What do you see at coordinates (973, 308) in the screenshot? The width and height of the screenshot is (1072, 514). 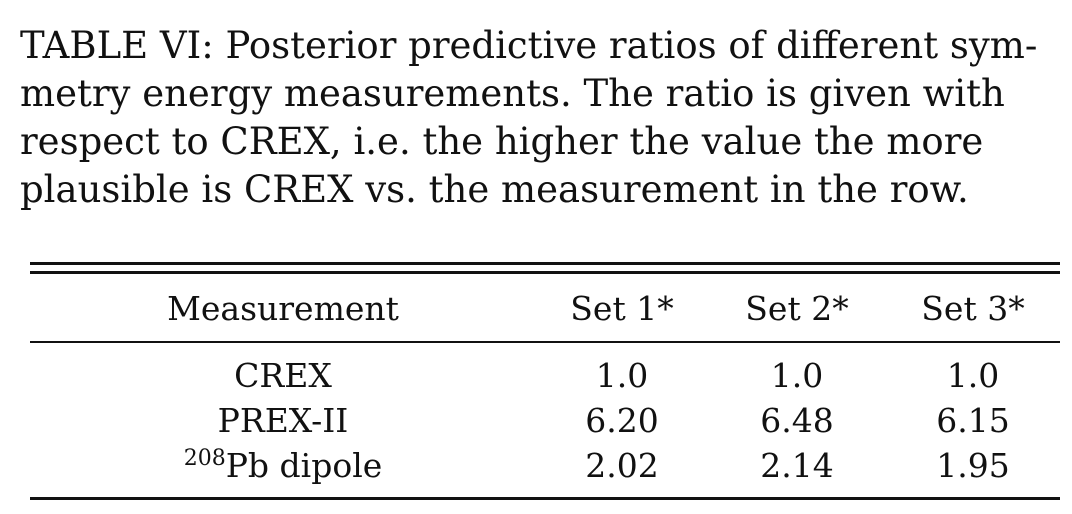 I see `column-header-set3: Set 3*` at bounding box center [973, 308].